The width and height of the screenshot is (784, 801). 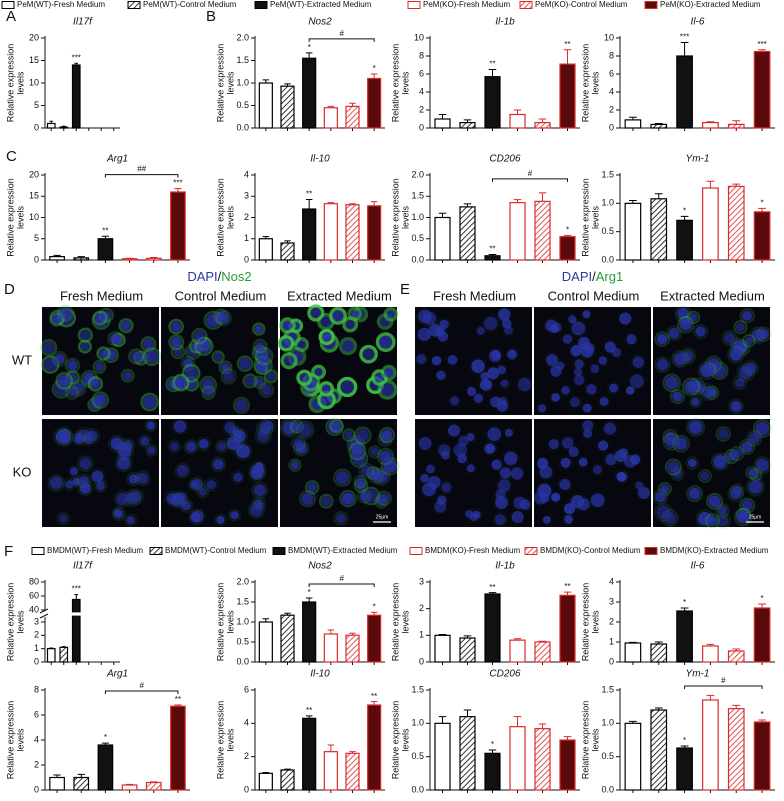 I want to click on axis-break, so click(x=43, y=614).